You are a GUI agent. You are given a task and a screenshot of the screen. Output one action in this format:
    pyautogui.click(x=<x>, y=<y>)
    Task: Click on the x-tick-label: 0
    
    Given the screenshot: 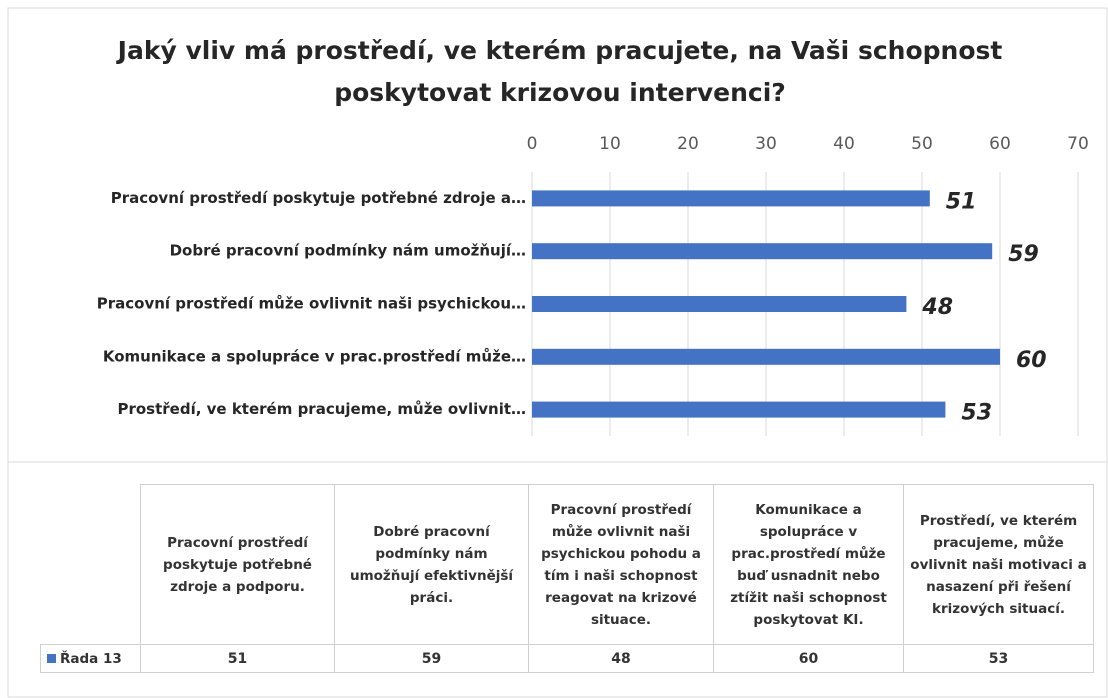 What is the action you would take?
    pyautogui.click(x=532, y=144)
    